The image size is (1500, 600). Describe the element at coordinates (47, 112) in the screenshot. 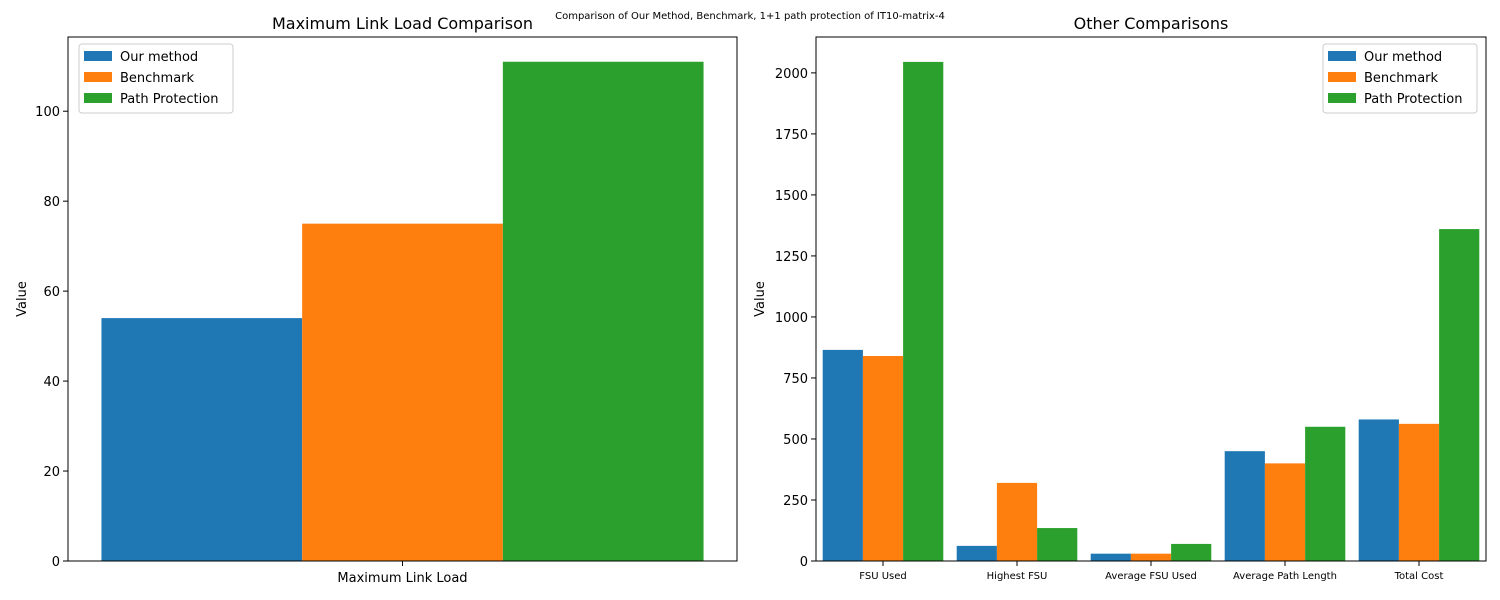

I see `y-tick-label: 100` at that location.